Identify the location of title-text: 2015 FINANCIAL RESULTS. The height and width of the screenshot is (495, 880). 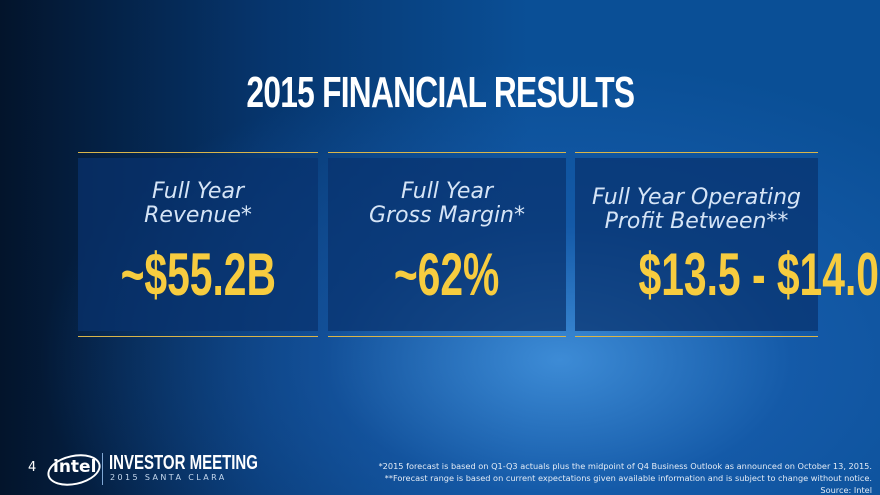
(440, 92).